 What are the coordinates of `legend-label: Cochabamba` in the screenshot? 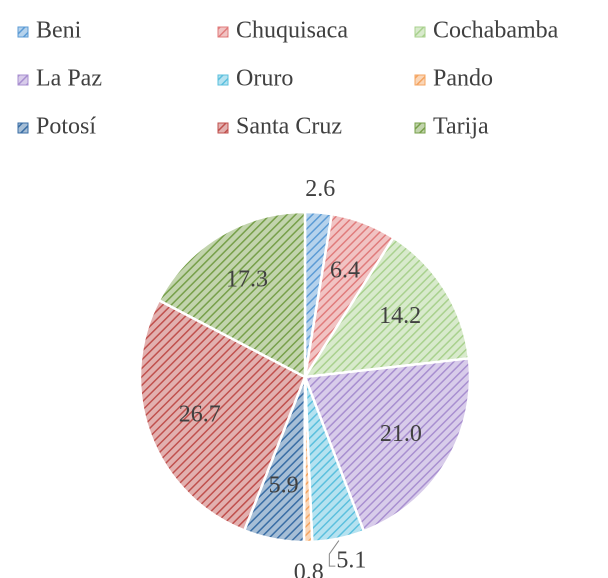 It's located at (496, 31).